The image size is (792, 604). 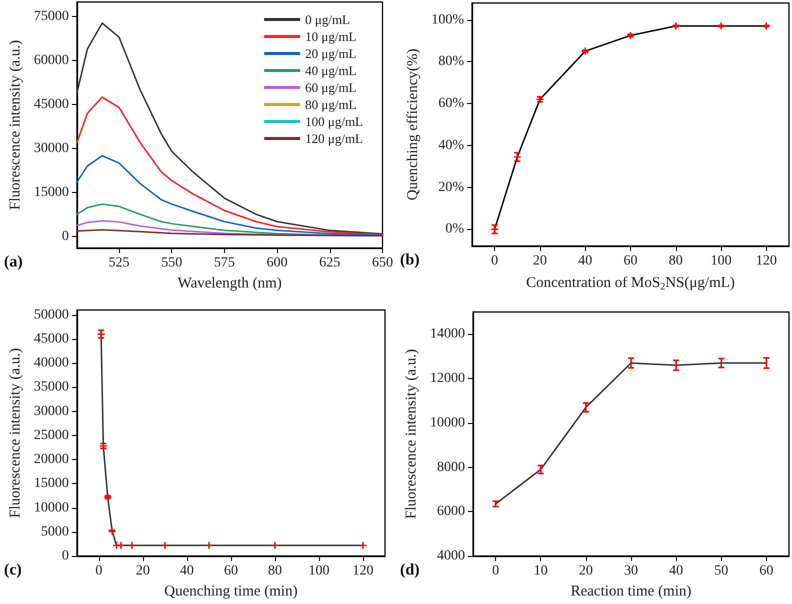 What do you see at coordinates (51, 435) in the screenshot?
I see `y-tick-label: 25000` at bounding box center [51, 435].